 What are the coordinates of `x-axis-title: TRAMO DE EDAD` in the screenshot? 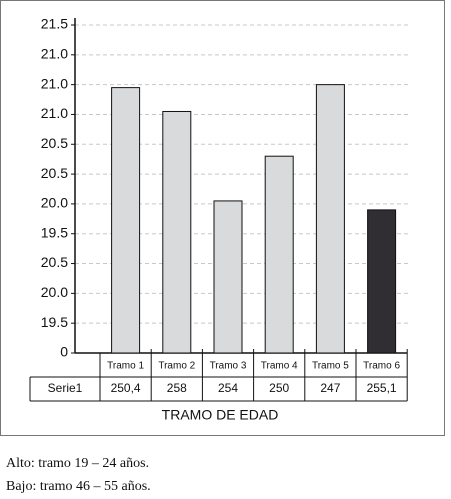 It's located at (220, 415).